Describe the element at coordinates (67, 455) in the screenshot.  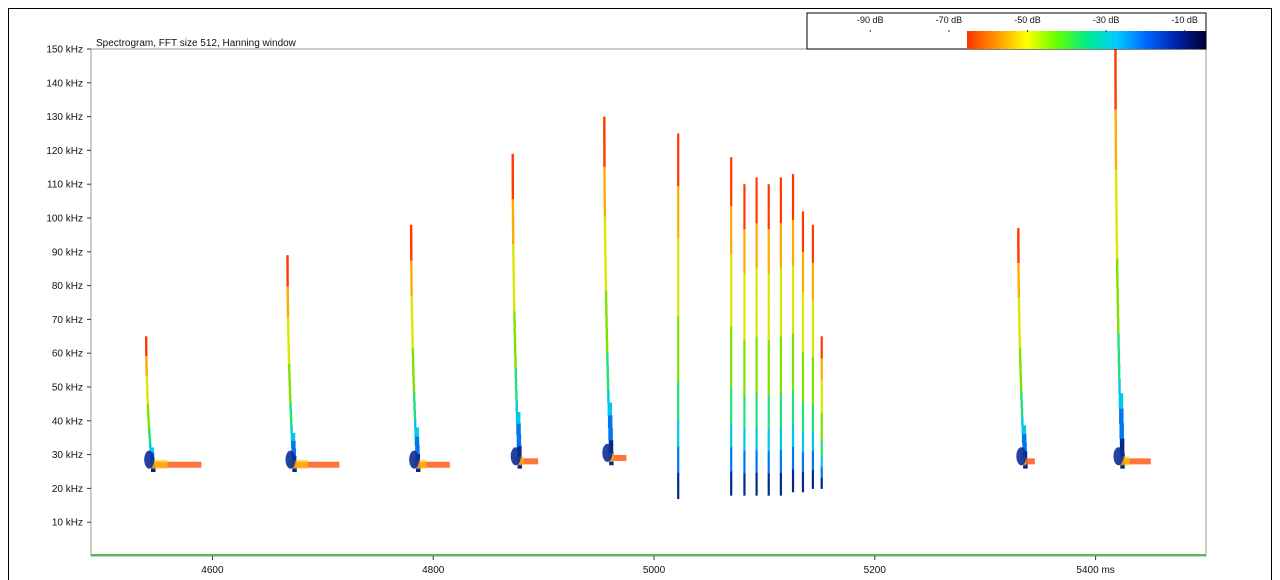
I see `y-tick-label: 30 kHz` at that location.